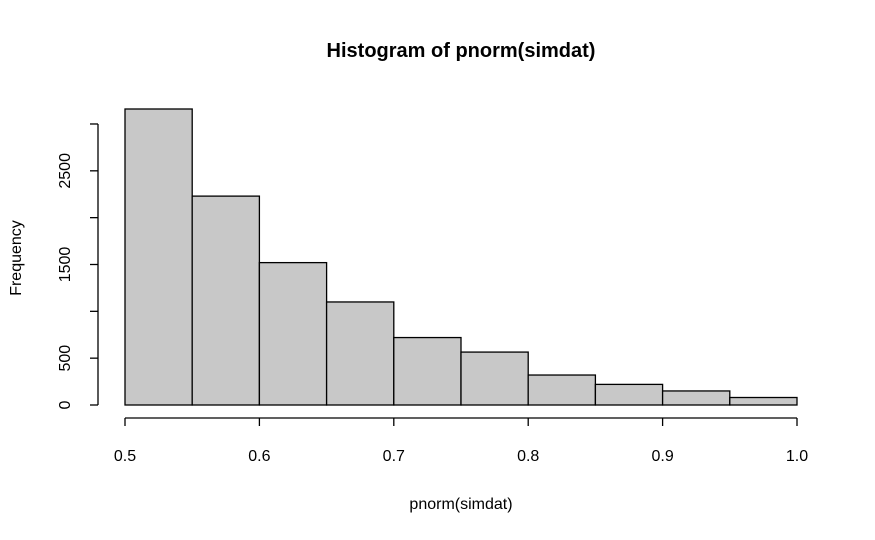 This screenshot has height=540, width=875. I want to click on x-axis-label: pnorm(simdat), so click(460, 504).